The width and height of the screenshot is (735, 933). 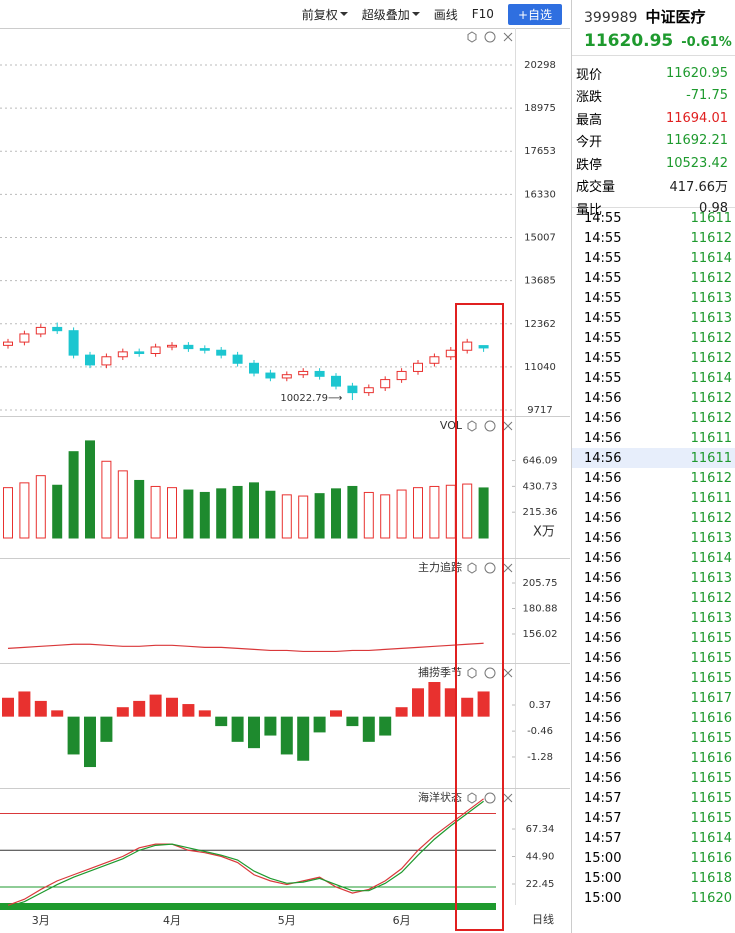 I want to click on y-tick-label: 17653, so click(x=540, y=151).